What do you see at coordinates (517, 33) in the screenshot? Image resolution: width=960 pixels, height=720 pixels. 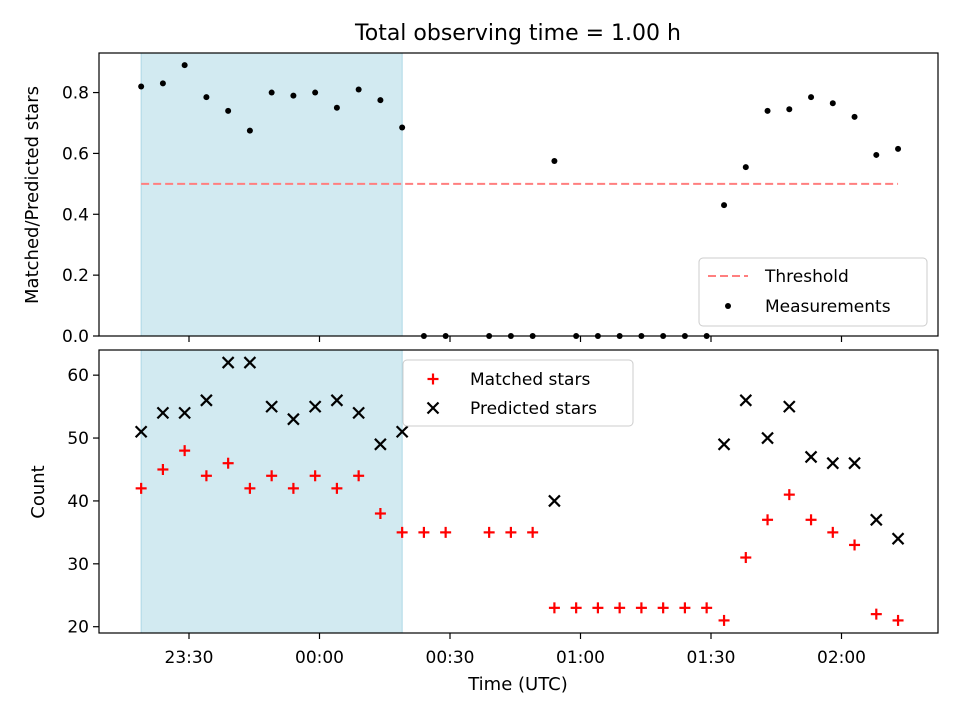 I see `chart-title: Total observing time = 1.00 h` at bounding box center [517, 33].